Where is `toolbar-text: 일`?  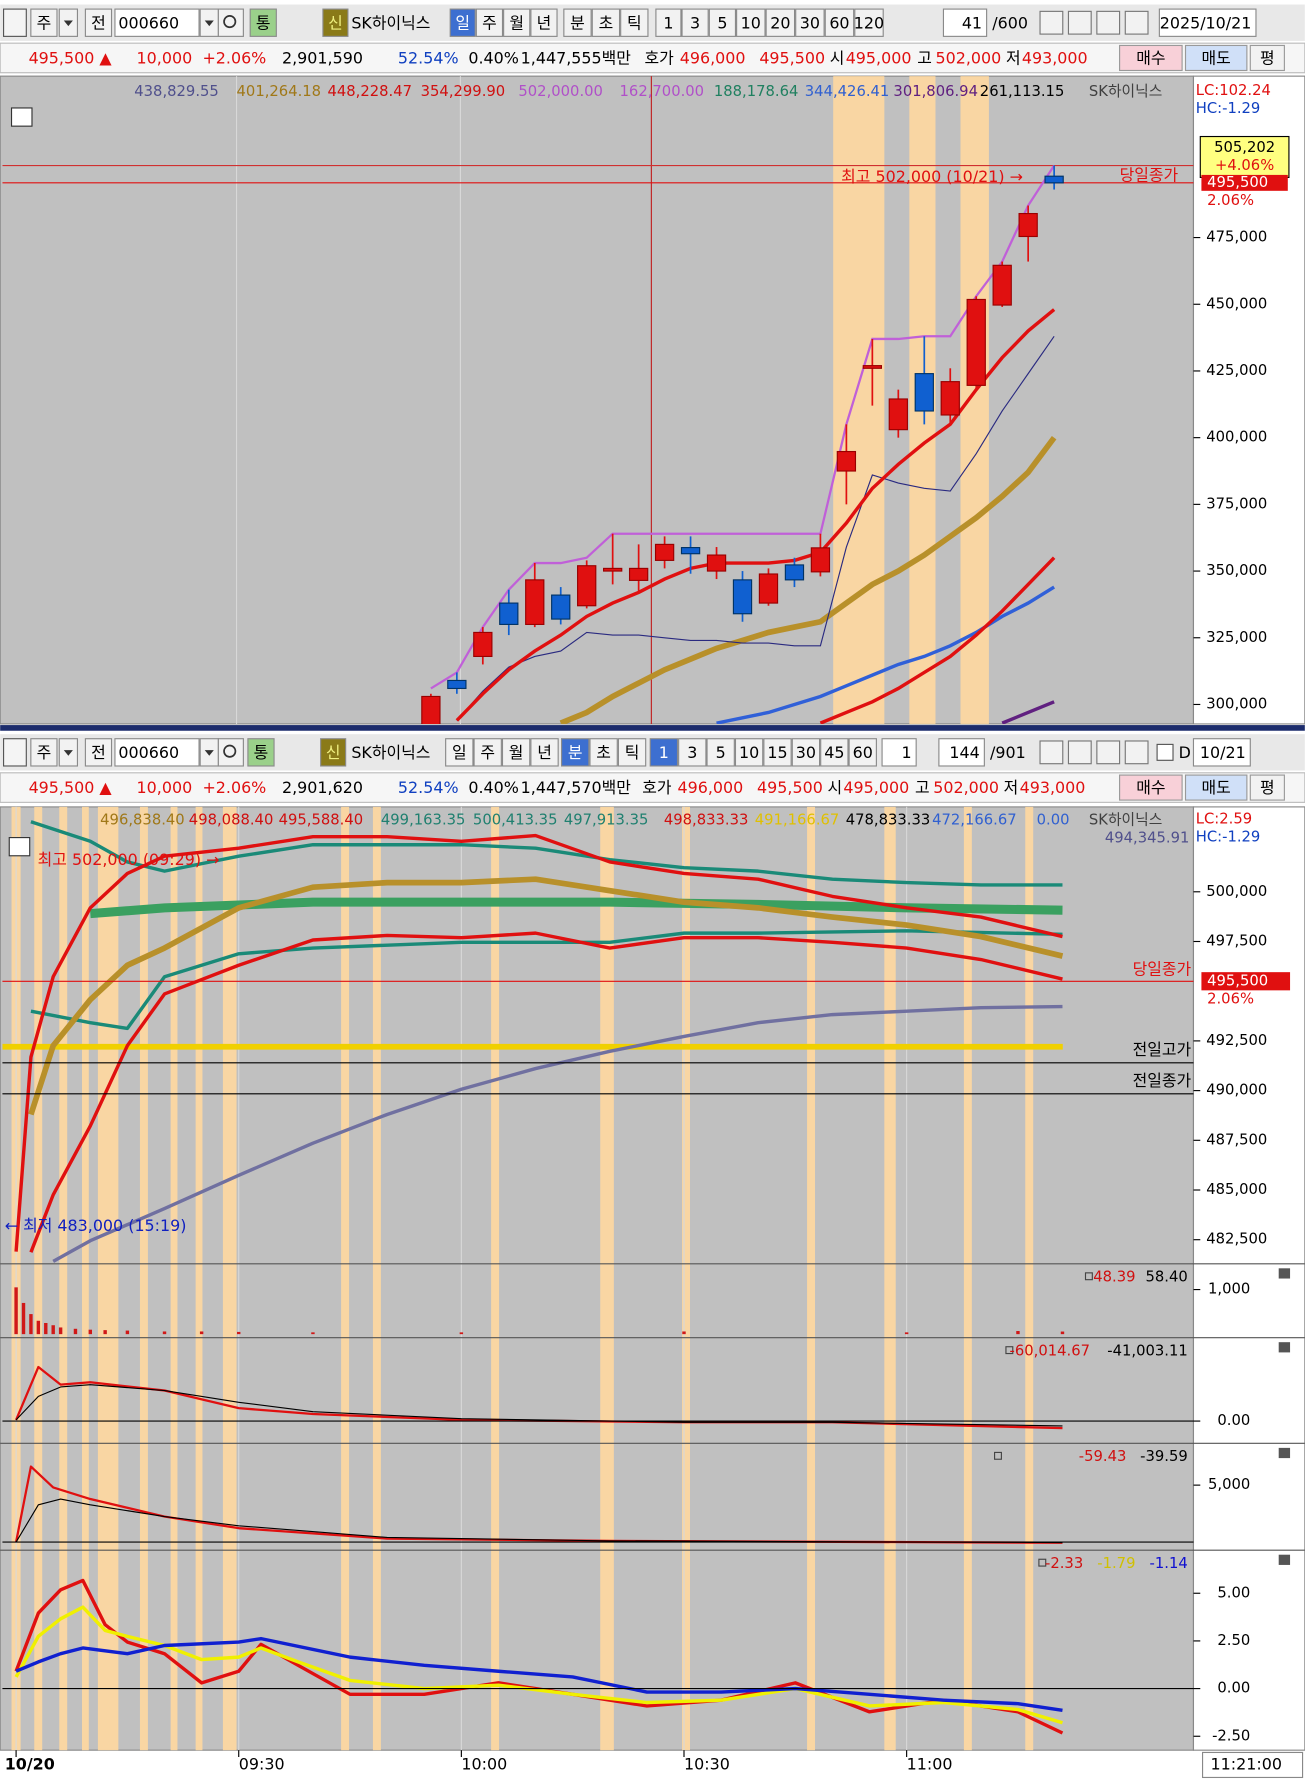 toolbar-text: 일 is located at coordinates (462, 22).